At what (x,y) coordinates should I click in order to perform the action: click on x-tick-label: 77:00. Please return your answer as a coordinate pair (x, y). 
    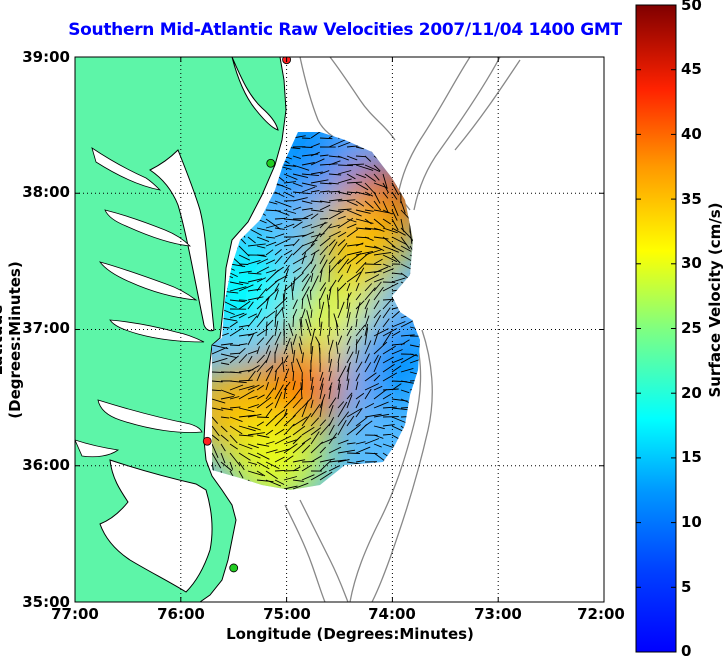
    Looking at the image, I should click on (75, 614).